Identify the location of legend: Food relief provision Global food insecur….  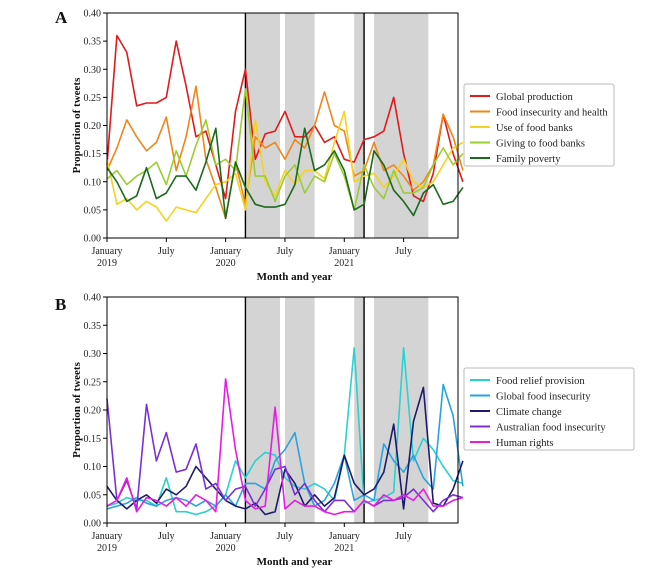
(549, 409).